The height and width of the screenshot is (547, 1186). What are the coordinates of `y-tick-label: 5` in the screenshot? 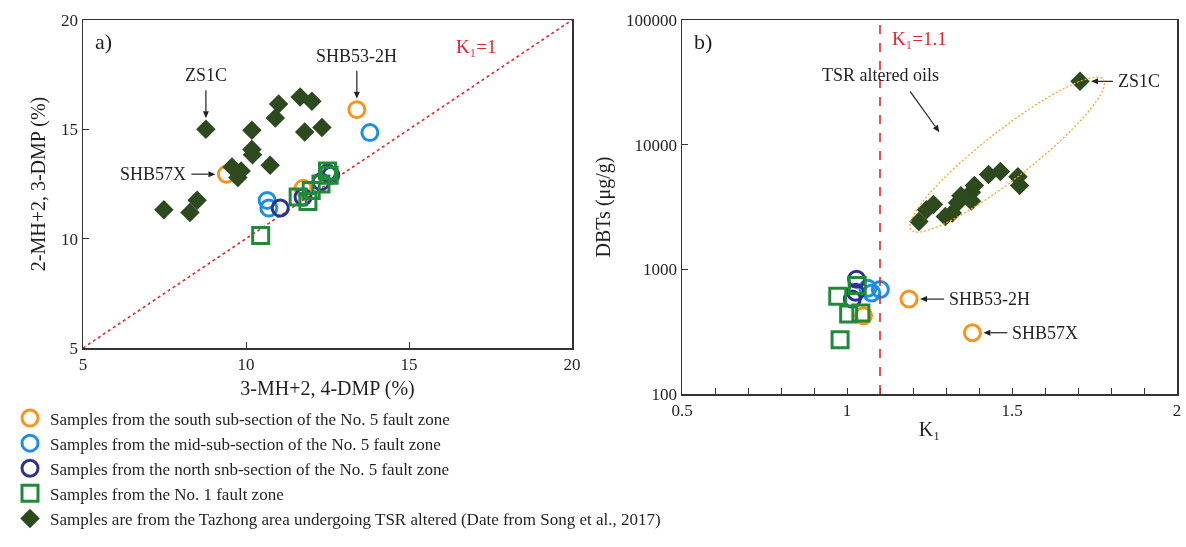 It's located at (74, 348).